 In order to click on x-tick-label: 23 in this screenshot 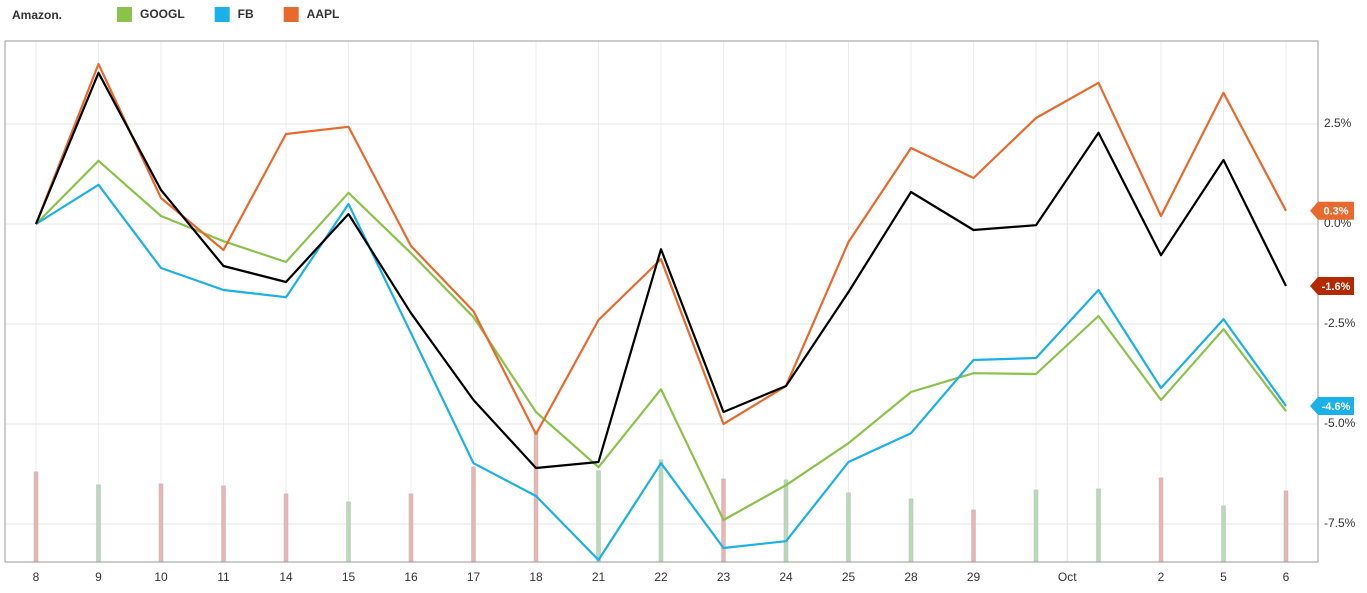, I will do `click(724, 577)`.